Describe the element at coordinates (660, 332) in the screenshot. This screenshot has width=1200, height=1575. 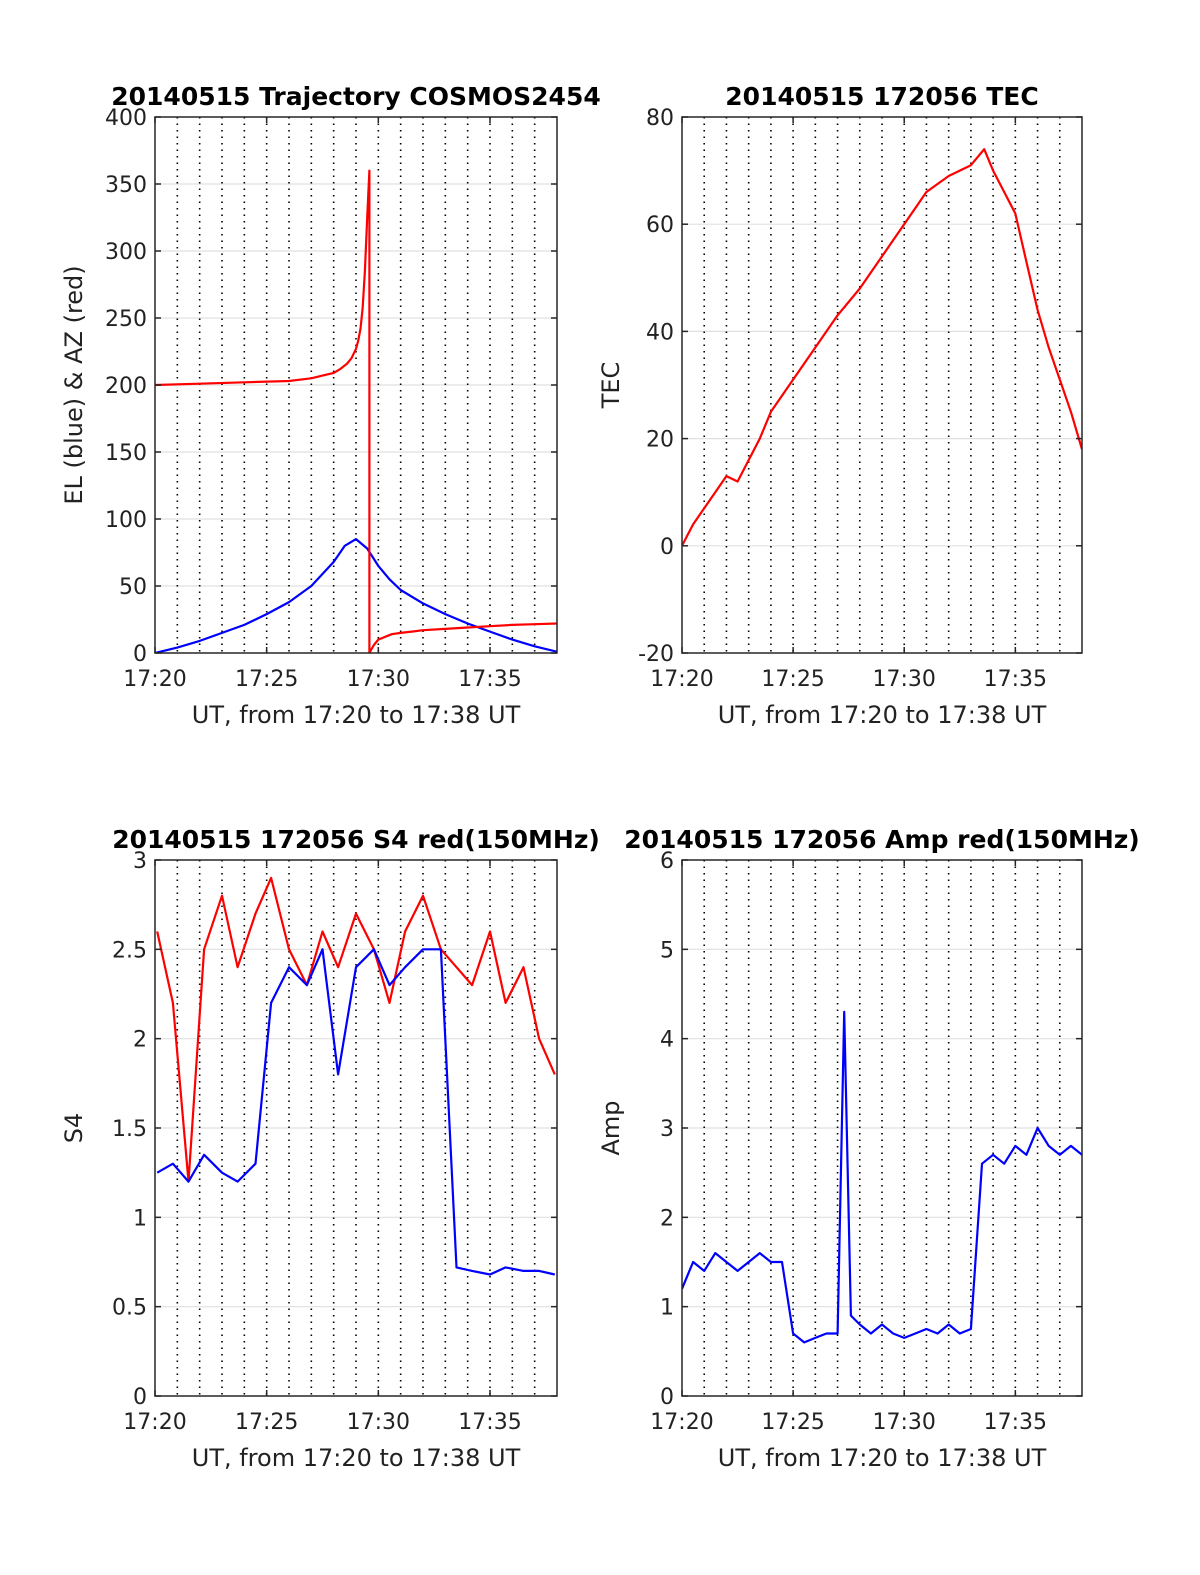
I see `y-tick-label: 40` at that location.